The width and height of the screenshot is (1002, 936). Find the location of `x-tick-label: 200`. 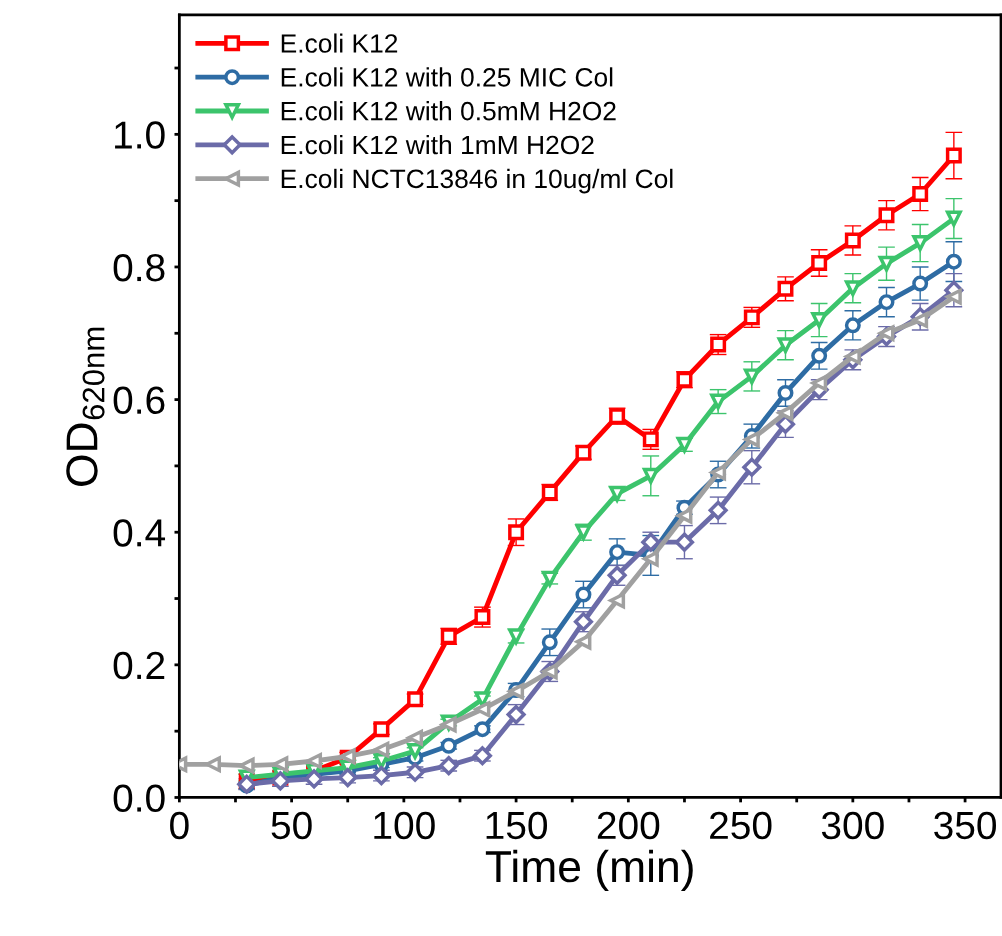

x-tick-label: 200 is located at coordinates (628, 825).